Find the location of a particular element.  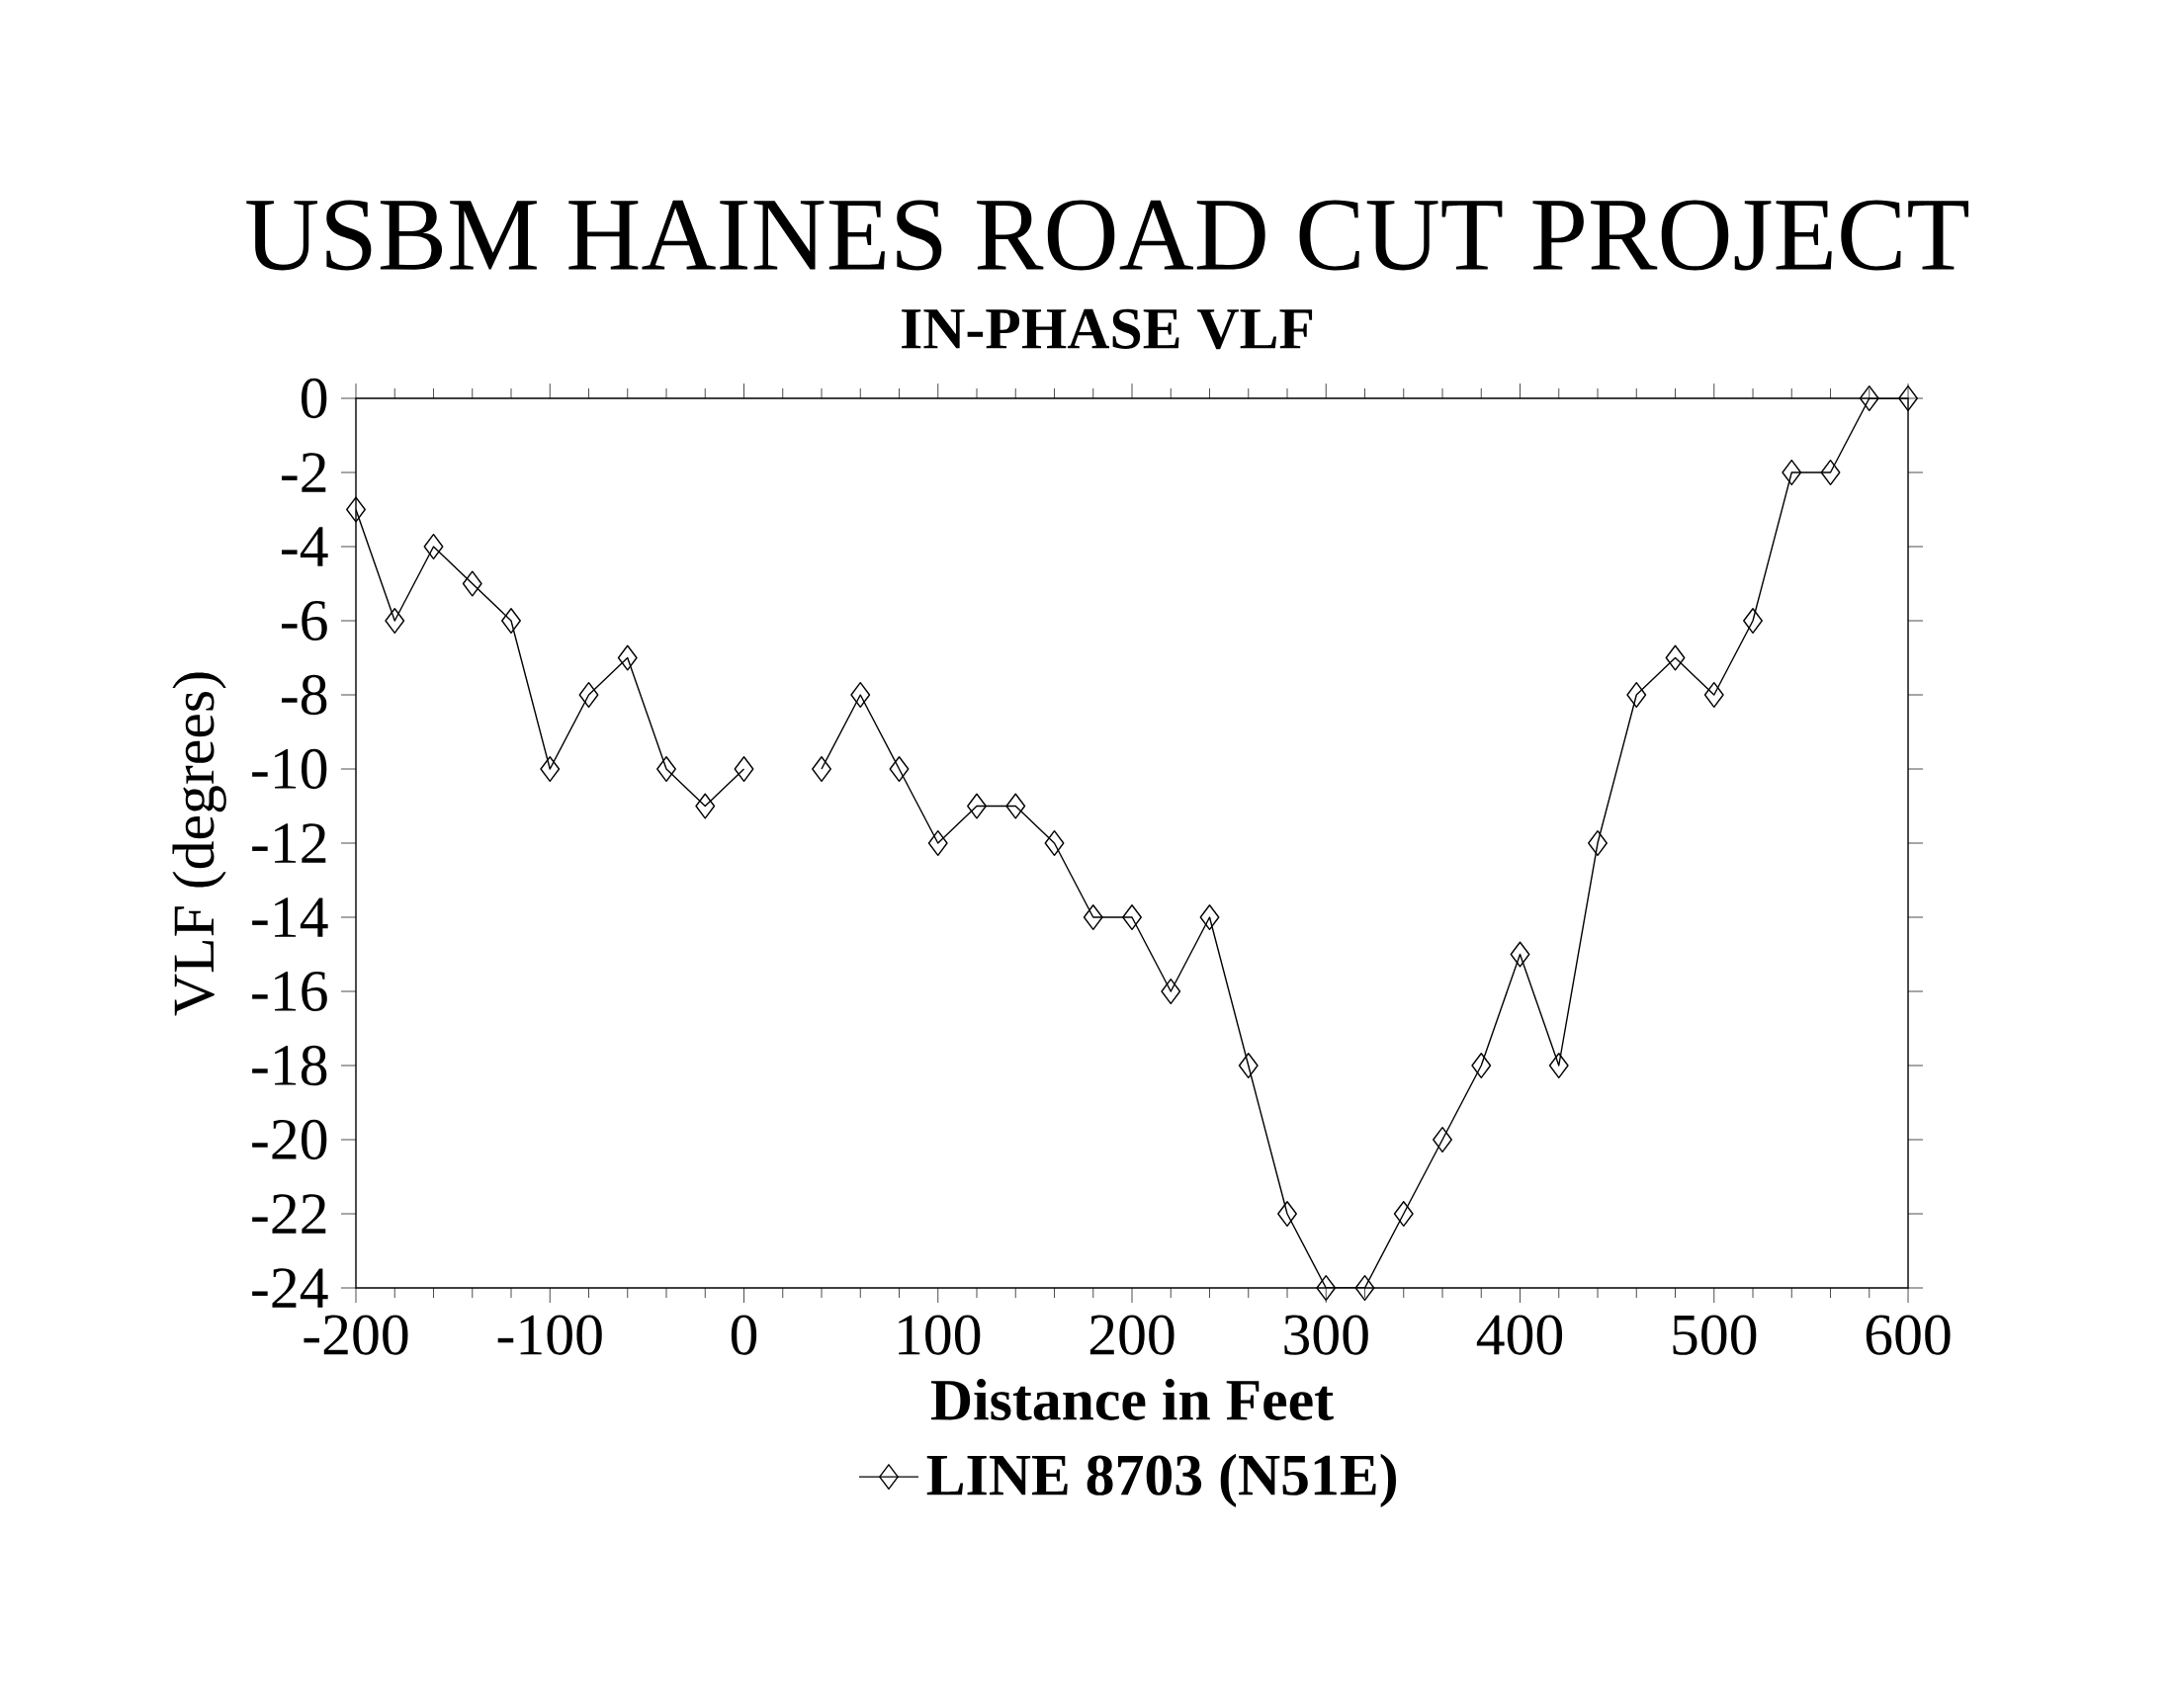

x-tick-label: 0 is located at coordinates (744, 1335).